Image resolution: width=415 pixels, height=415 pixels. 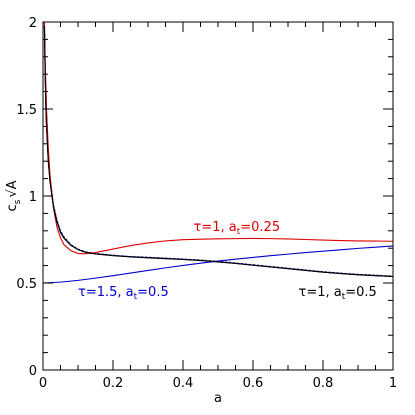 I want to click on y-tick-label: 1, so click(x=33, y=197).